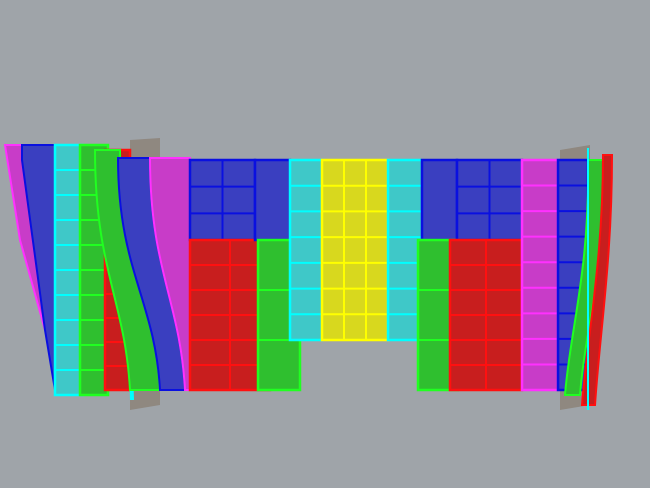 This screenshot has width=650, height=488. I want to click on magenta-column-right, so click(540, 275).